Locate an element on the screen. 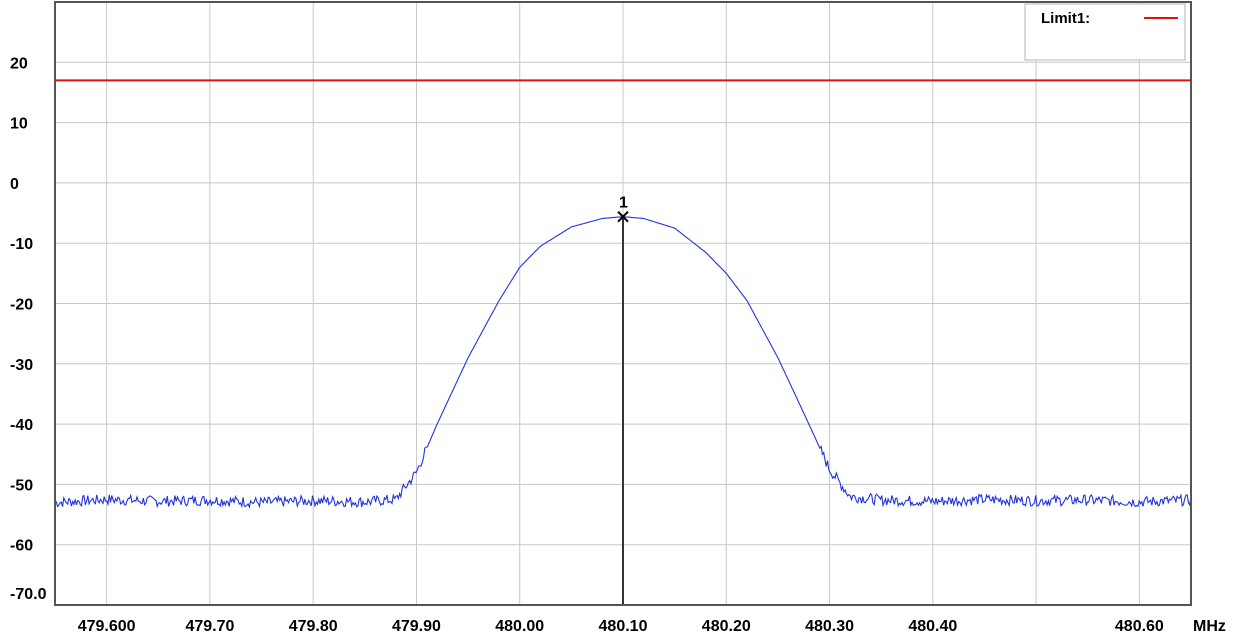 The image size is (1246, 641). y-tick-label: 0 is located at coordinates (14, 184).